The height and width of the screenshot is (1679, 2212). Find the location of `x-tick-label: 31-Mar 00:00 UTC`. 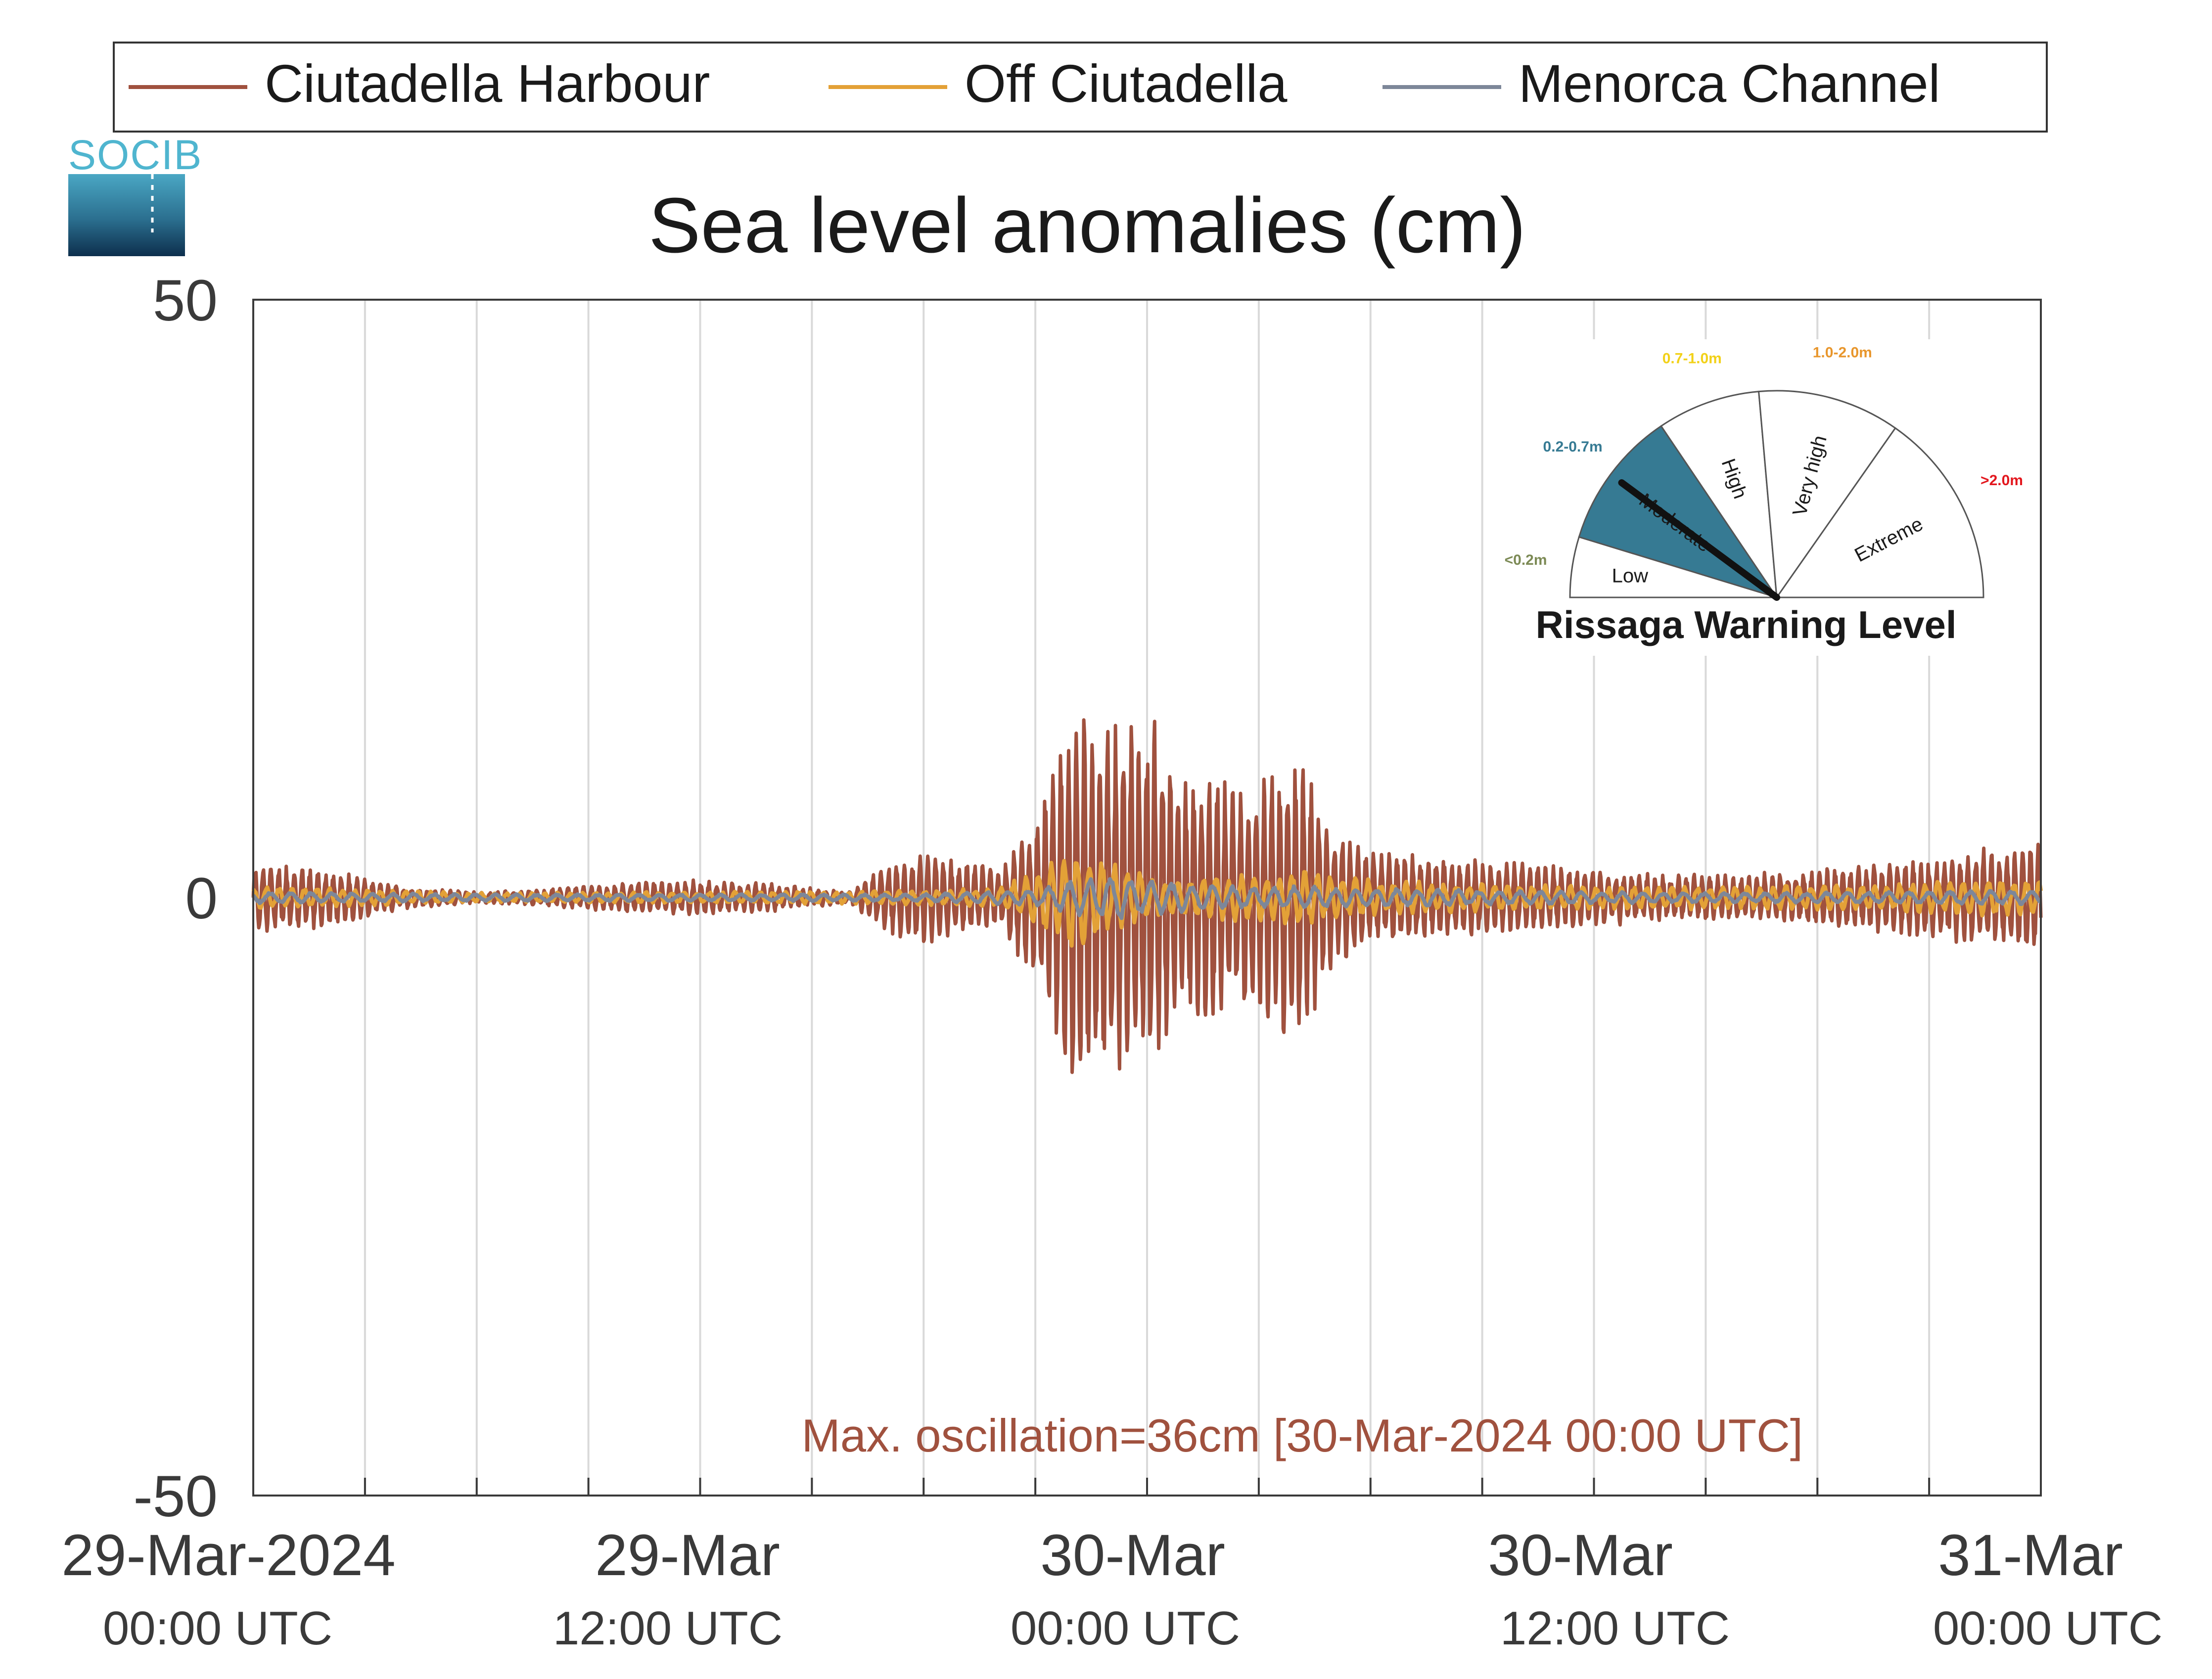

x-tick-label: 31-Mar 00:00 UTC is located at coordinates (2048, 1589).